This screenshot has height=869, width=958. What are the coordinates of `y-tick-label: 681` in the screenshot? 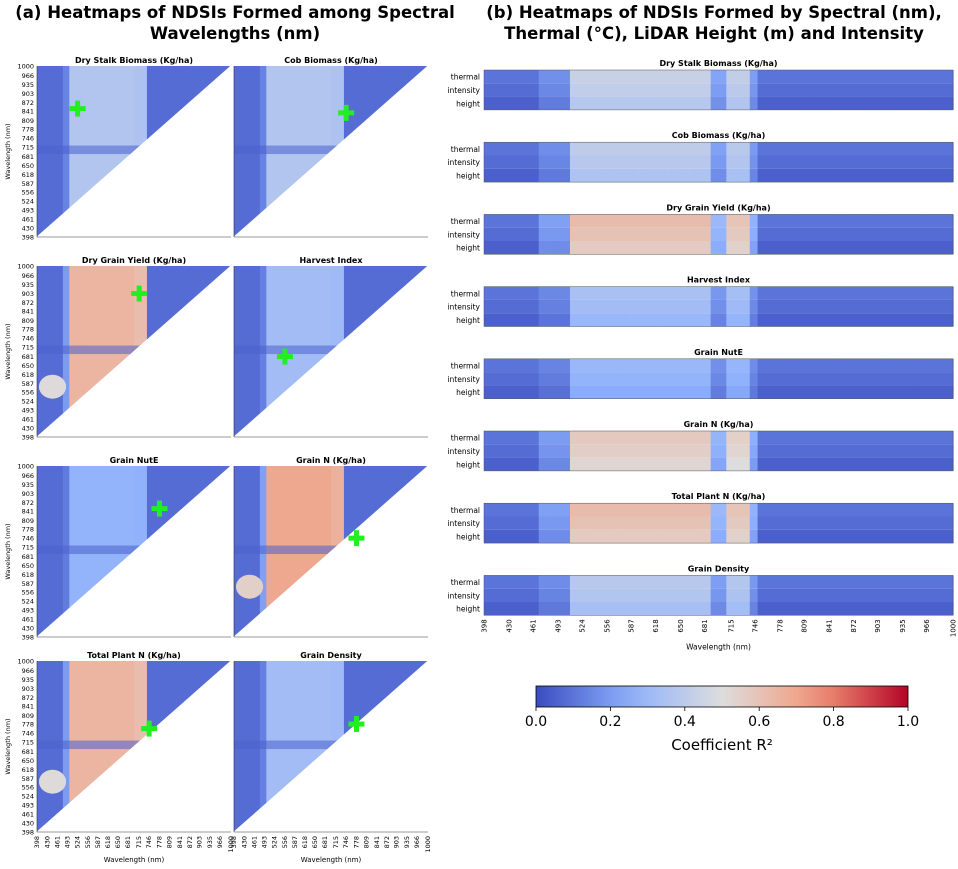 It's located at (28, 752).